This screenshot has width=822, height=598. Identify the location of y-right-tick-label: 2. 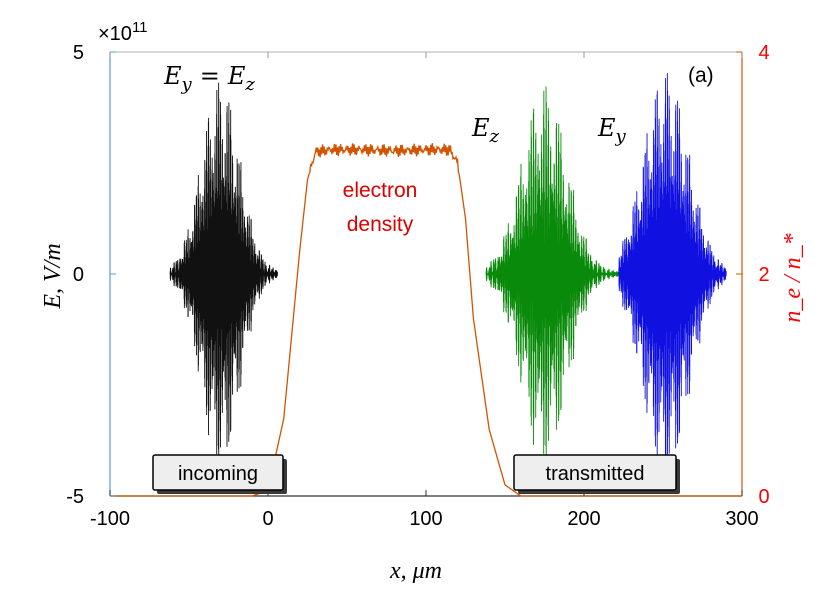
(763, 275).